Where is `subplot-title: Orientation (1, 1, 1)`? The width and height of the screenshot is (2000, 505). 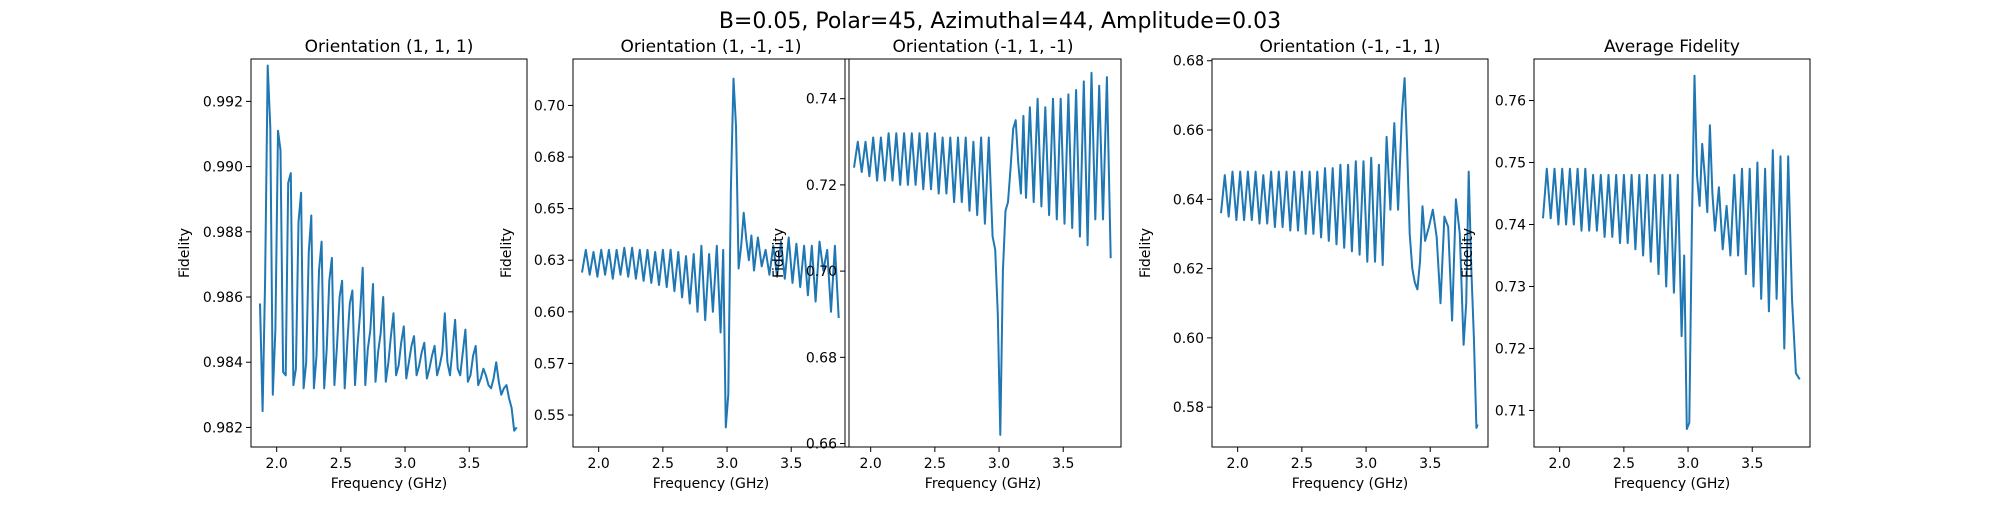 subplot-title: Orientation (1, 1, 1) is located at coordinates (389, 47).